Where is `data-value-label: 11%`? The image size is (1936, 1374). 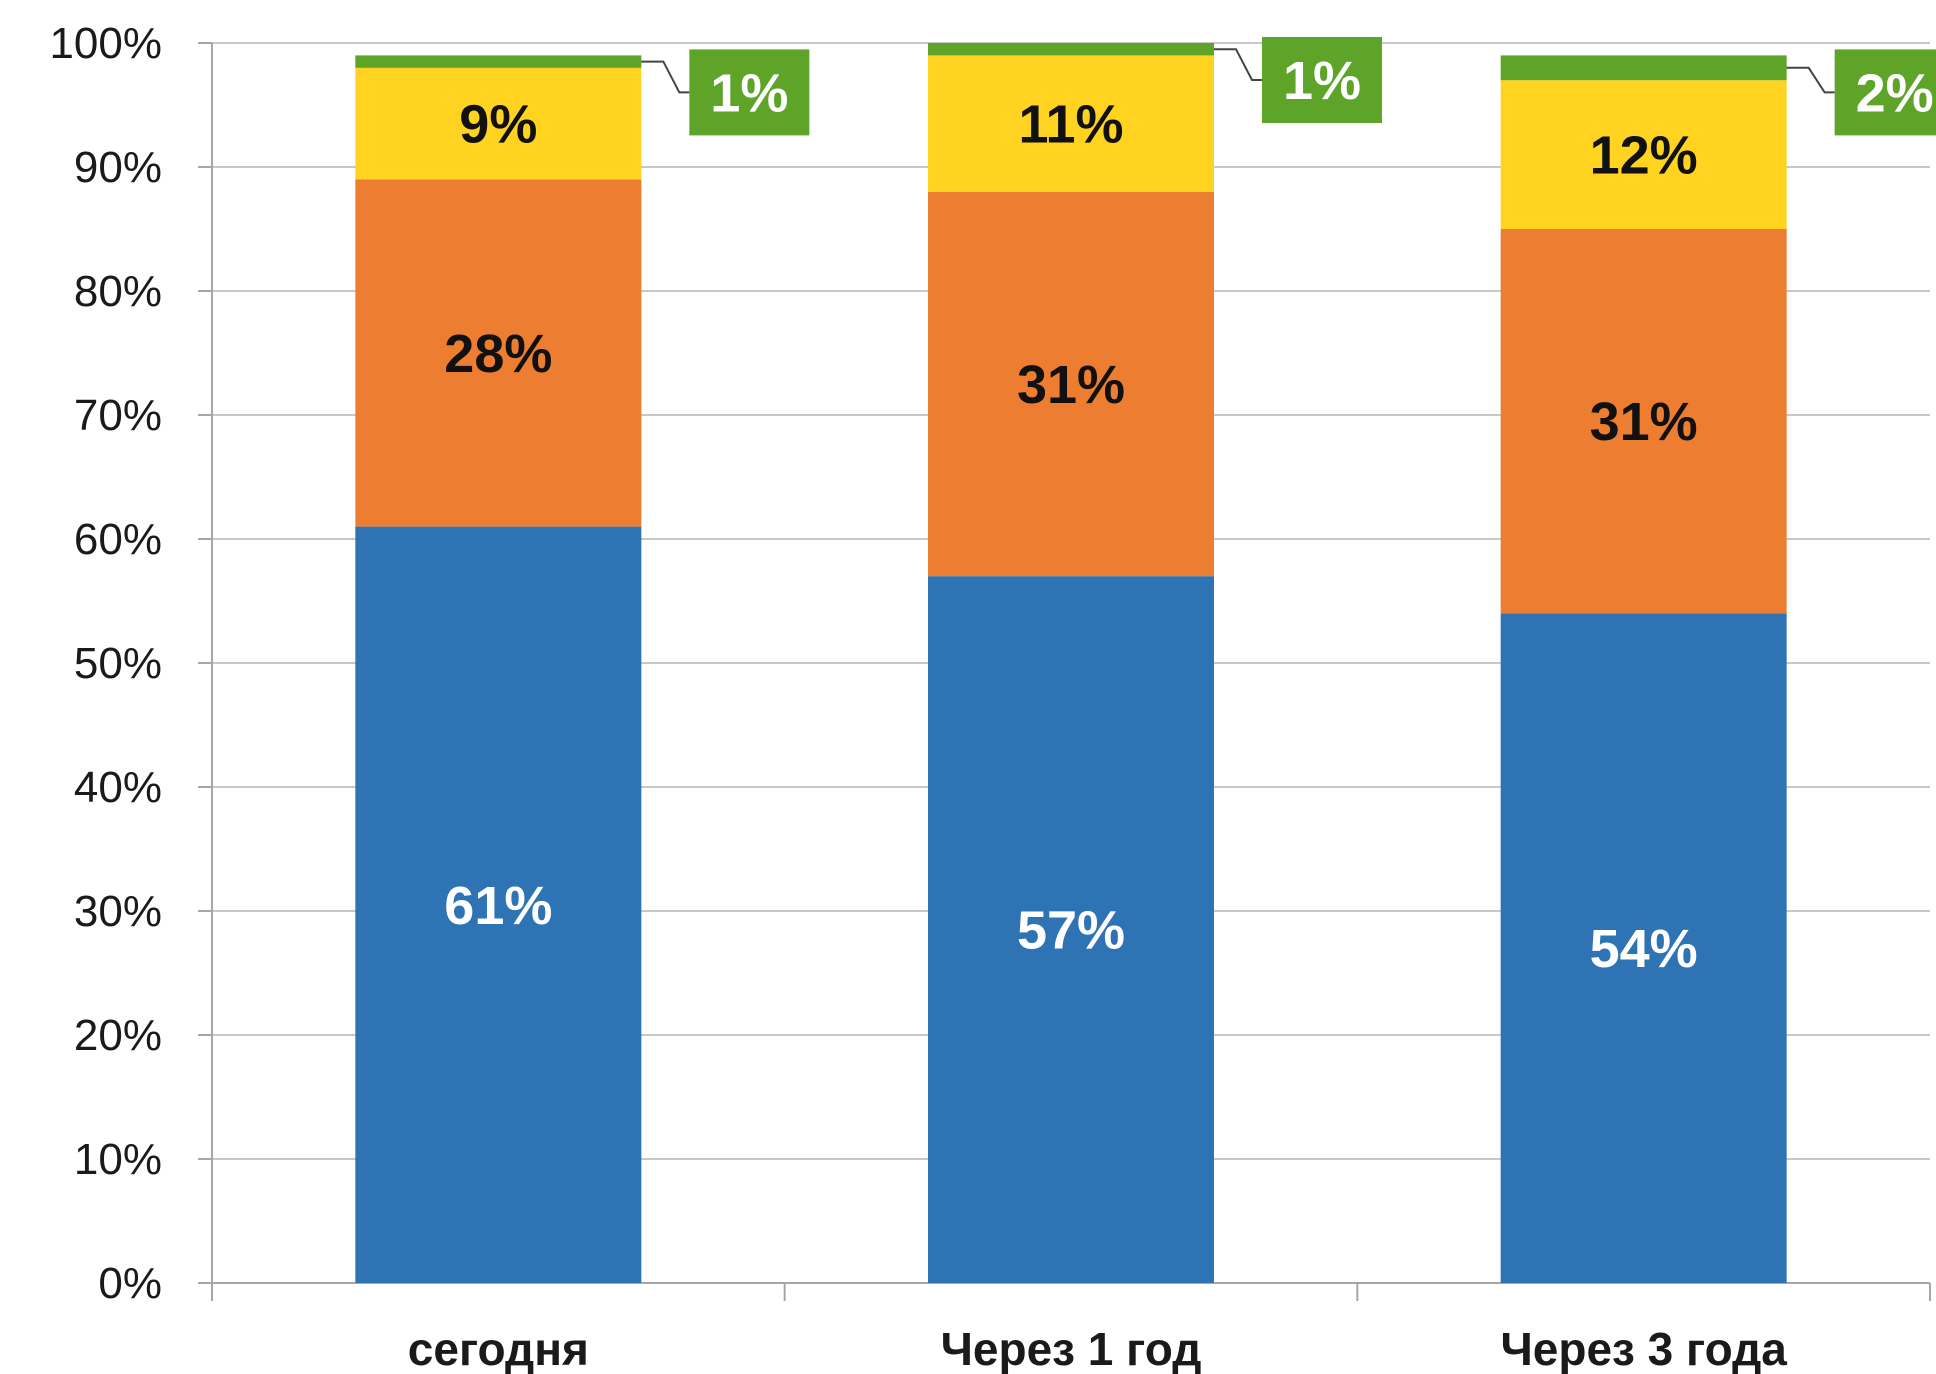 data-value-label: 11% is located at coordinates (1070, 125).